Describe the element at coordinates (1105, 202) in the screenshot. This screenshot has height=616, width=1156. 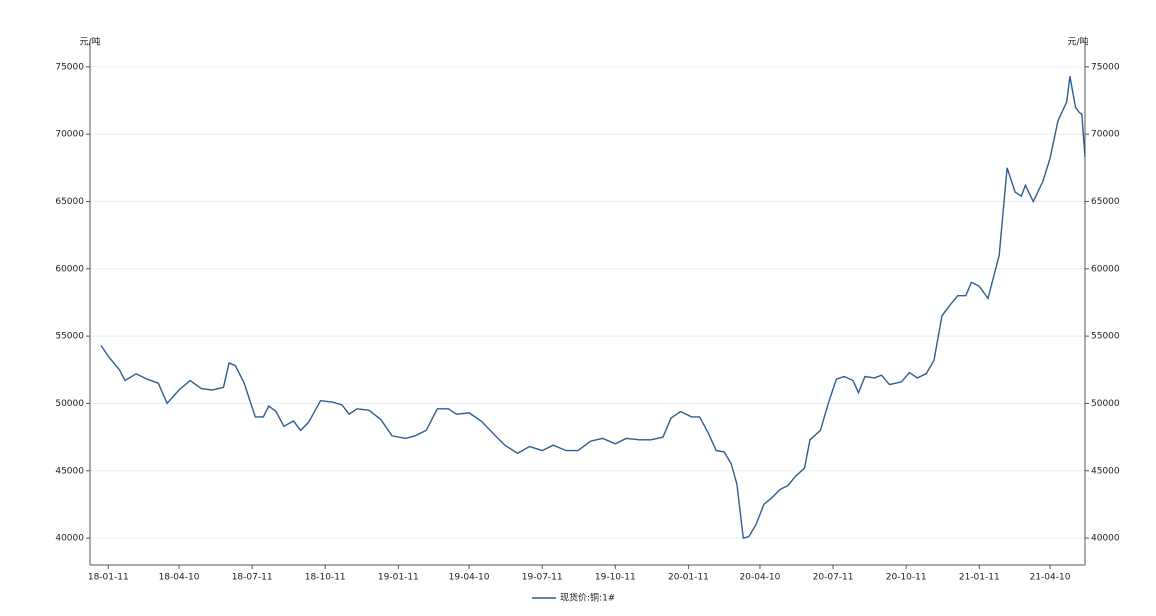
I see `y2-tick-label: 65000` at that location.